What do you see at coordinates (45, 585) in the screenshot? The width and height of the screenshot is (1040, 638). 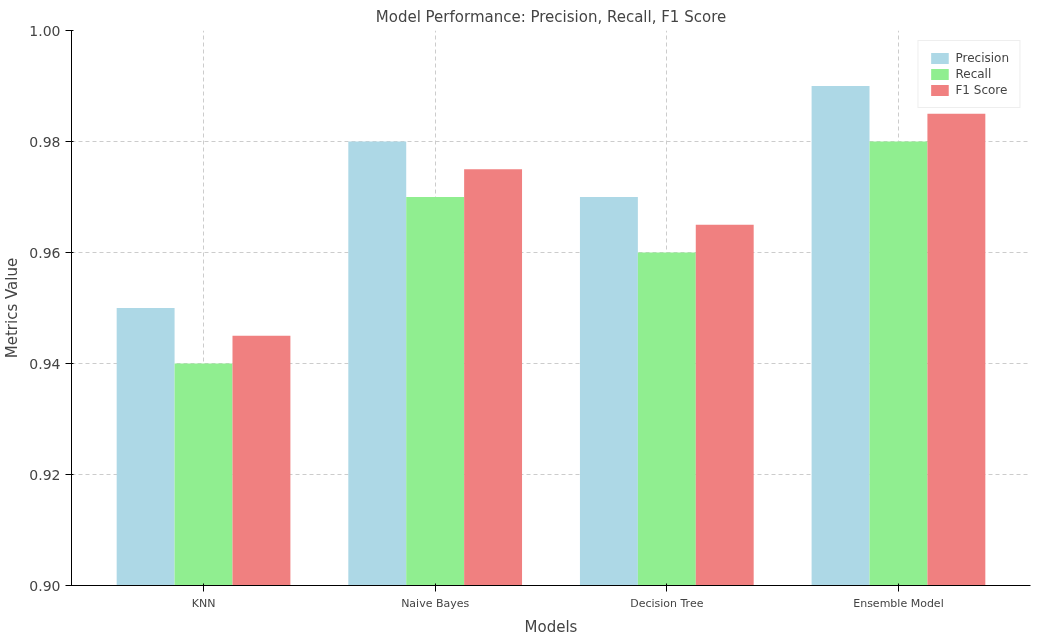 I see `y-tick-label: 0.90` at bounding box center [45, 585].